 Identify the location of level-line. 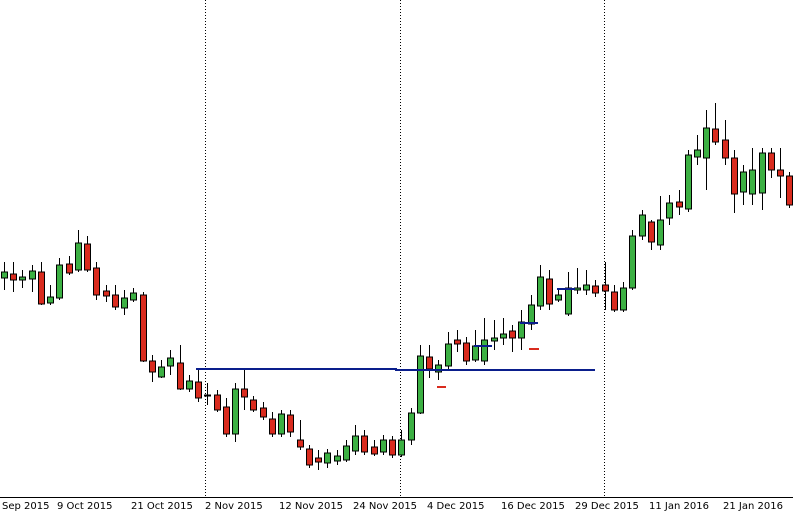
(395, 369).